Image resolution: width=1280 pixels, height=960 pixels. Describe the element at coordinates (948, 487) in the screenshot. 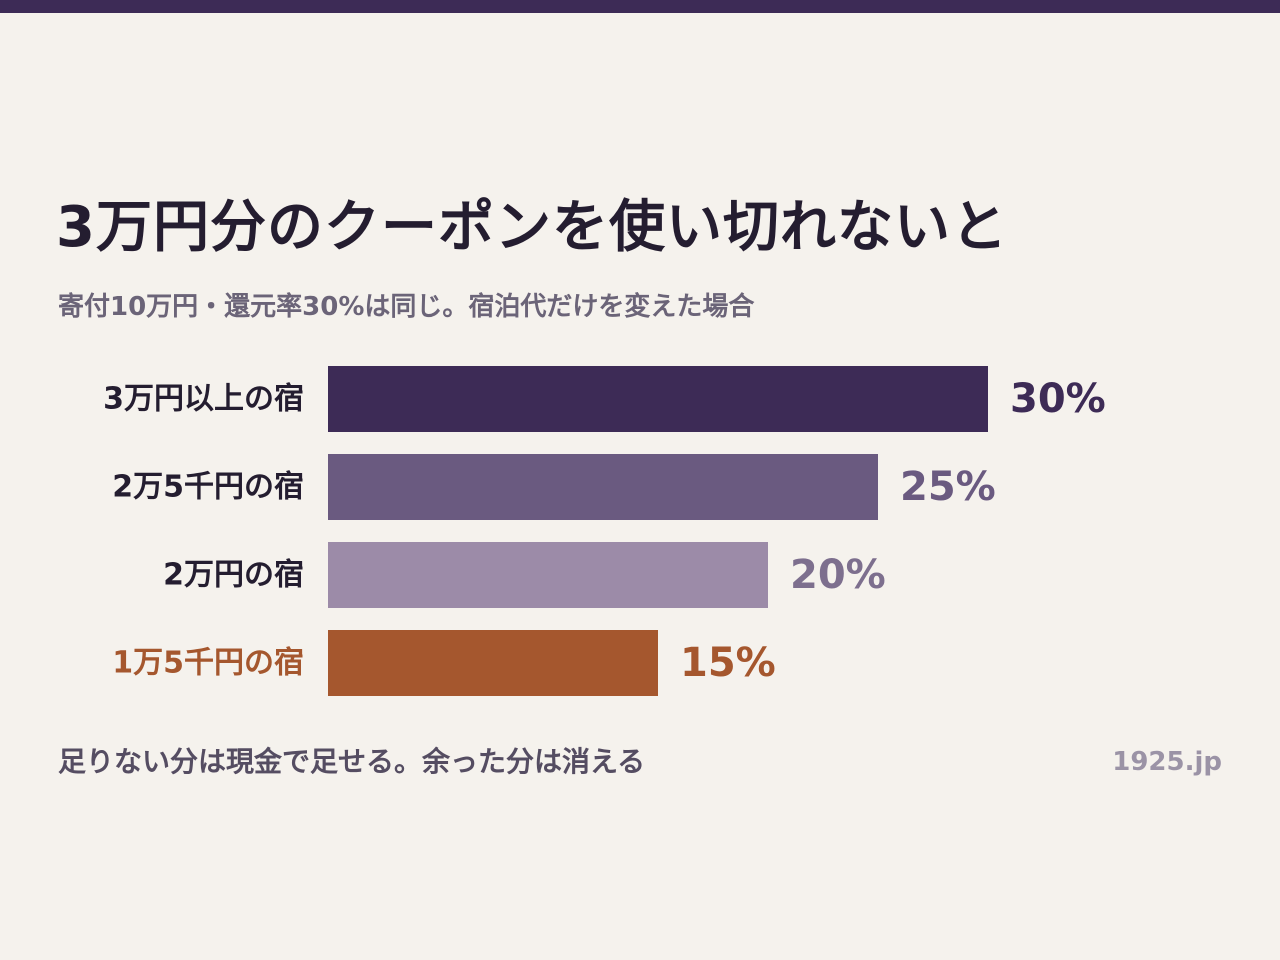

I see `value-label: 25%` at that location.